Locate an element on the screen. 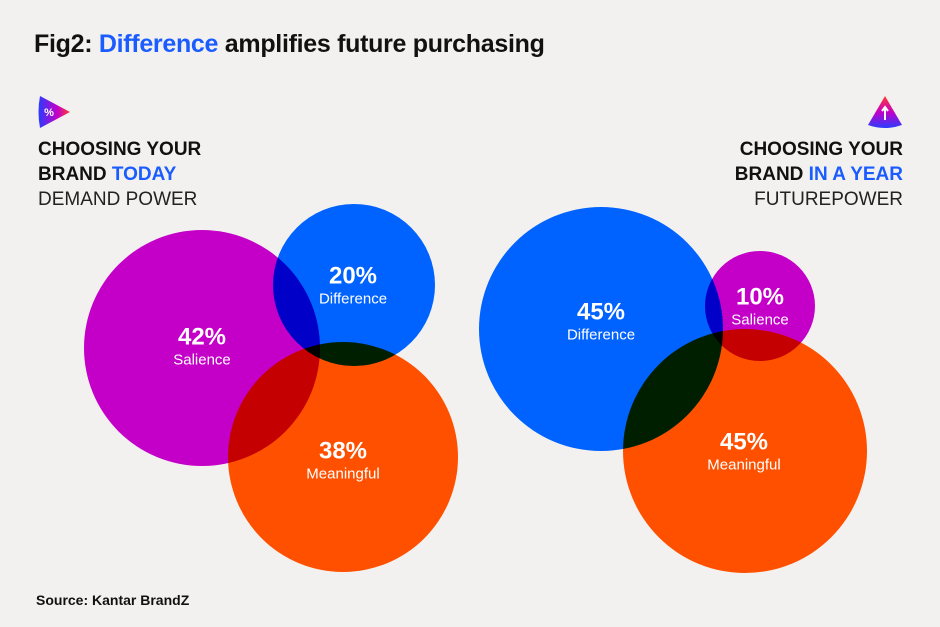 The width and height of the screenshot is (940, 627). percent: 20% is located at coordinates (353, 276).